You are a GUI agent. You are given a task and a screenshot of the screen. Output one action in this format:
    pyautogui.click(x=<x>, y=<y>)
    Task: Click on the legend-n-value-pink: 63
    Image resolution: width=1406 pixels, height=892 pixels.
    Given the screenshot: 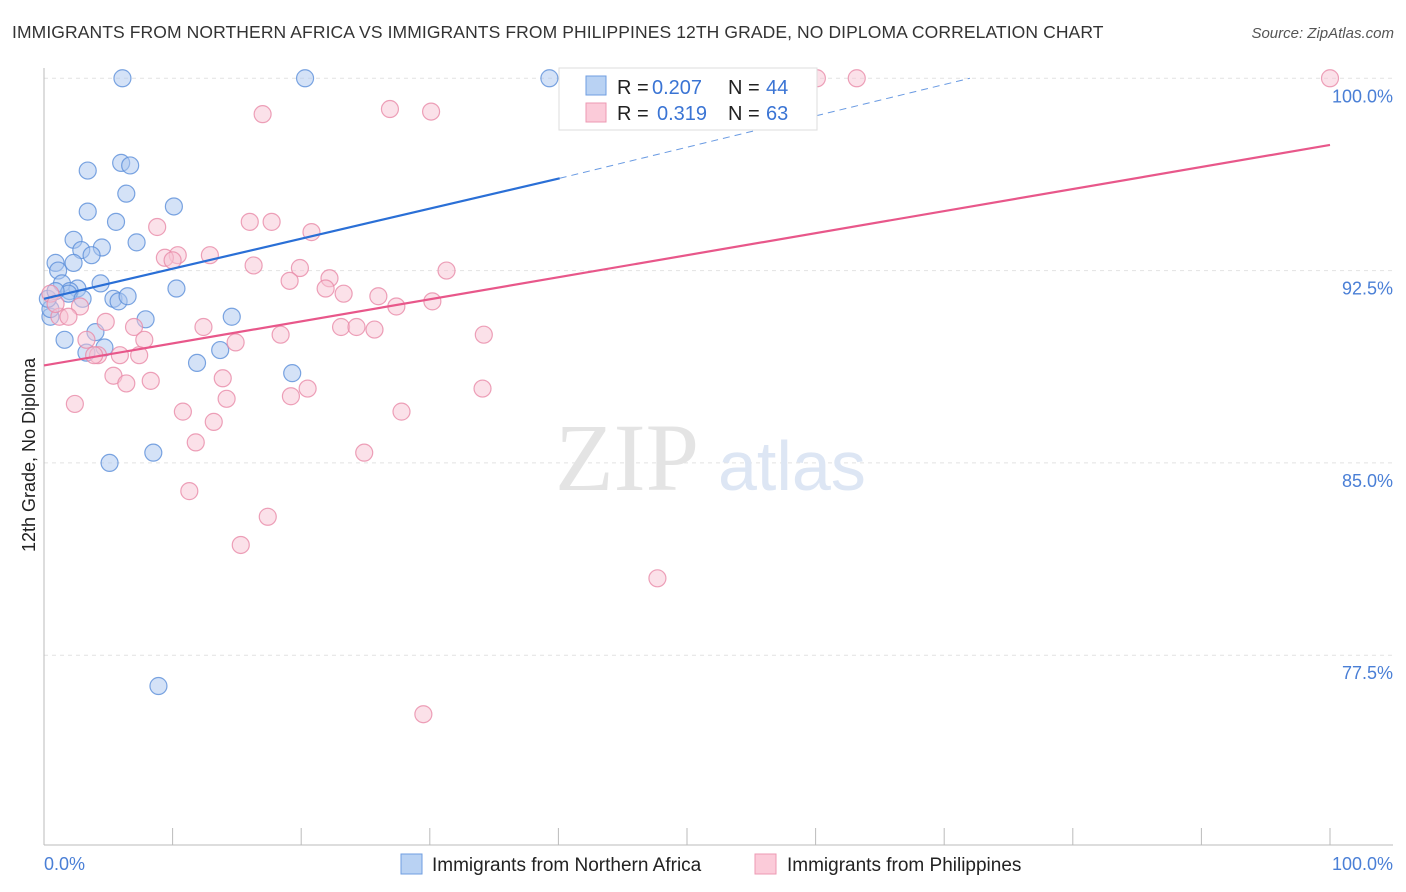 What is the action you would take?
    pyautogui.click(x=777, y=114)
    